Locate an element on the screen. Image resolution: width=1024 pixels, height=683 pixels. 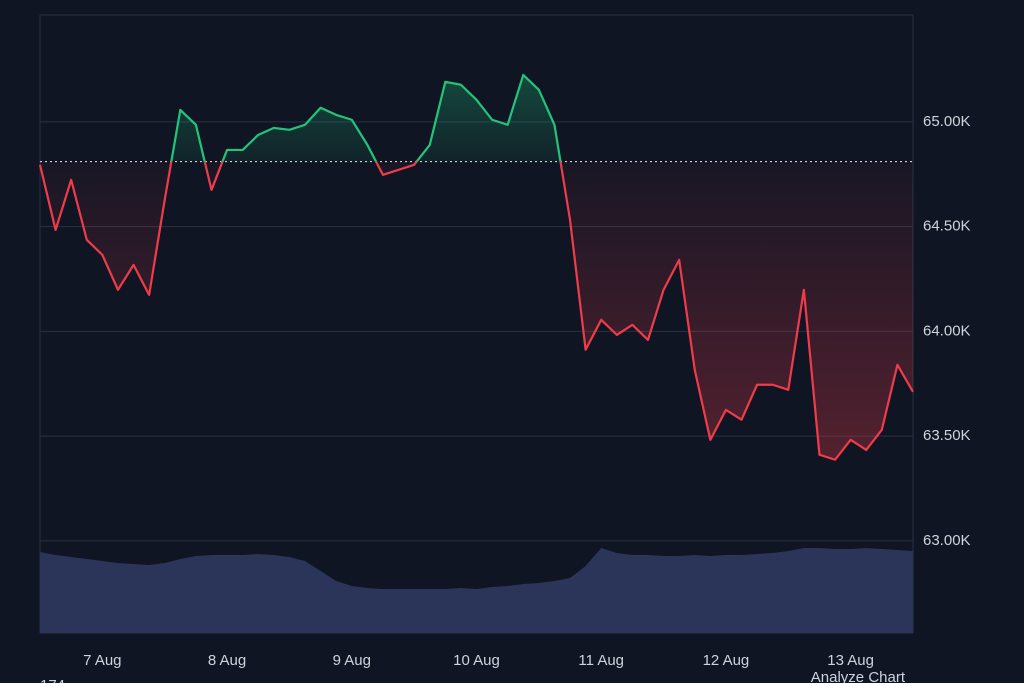
y-tick-label: 63.00K is located at coordinates (947, 540).